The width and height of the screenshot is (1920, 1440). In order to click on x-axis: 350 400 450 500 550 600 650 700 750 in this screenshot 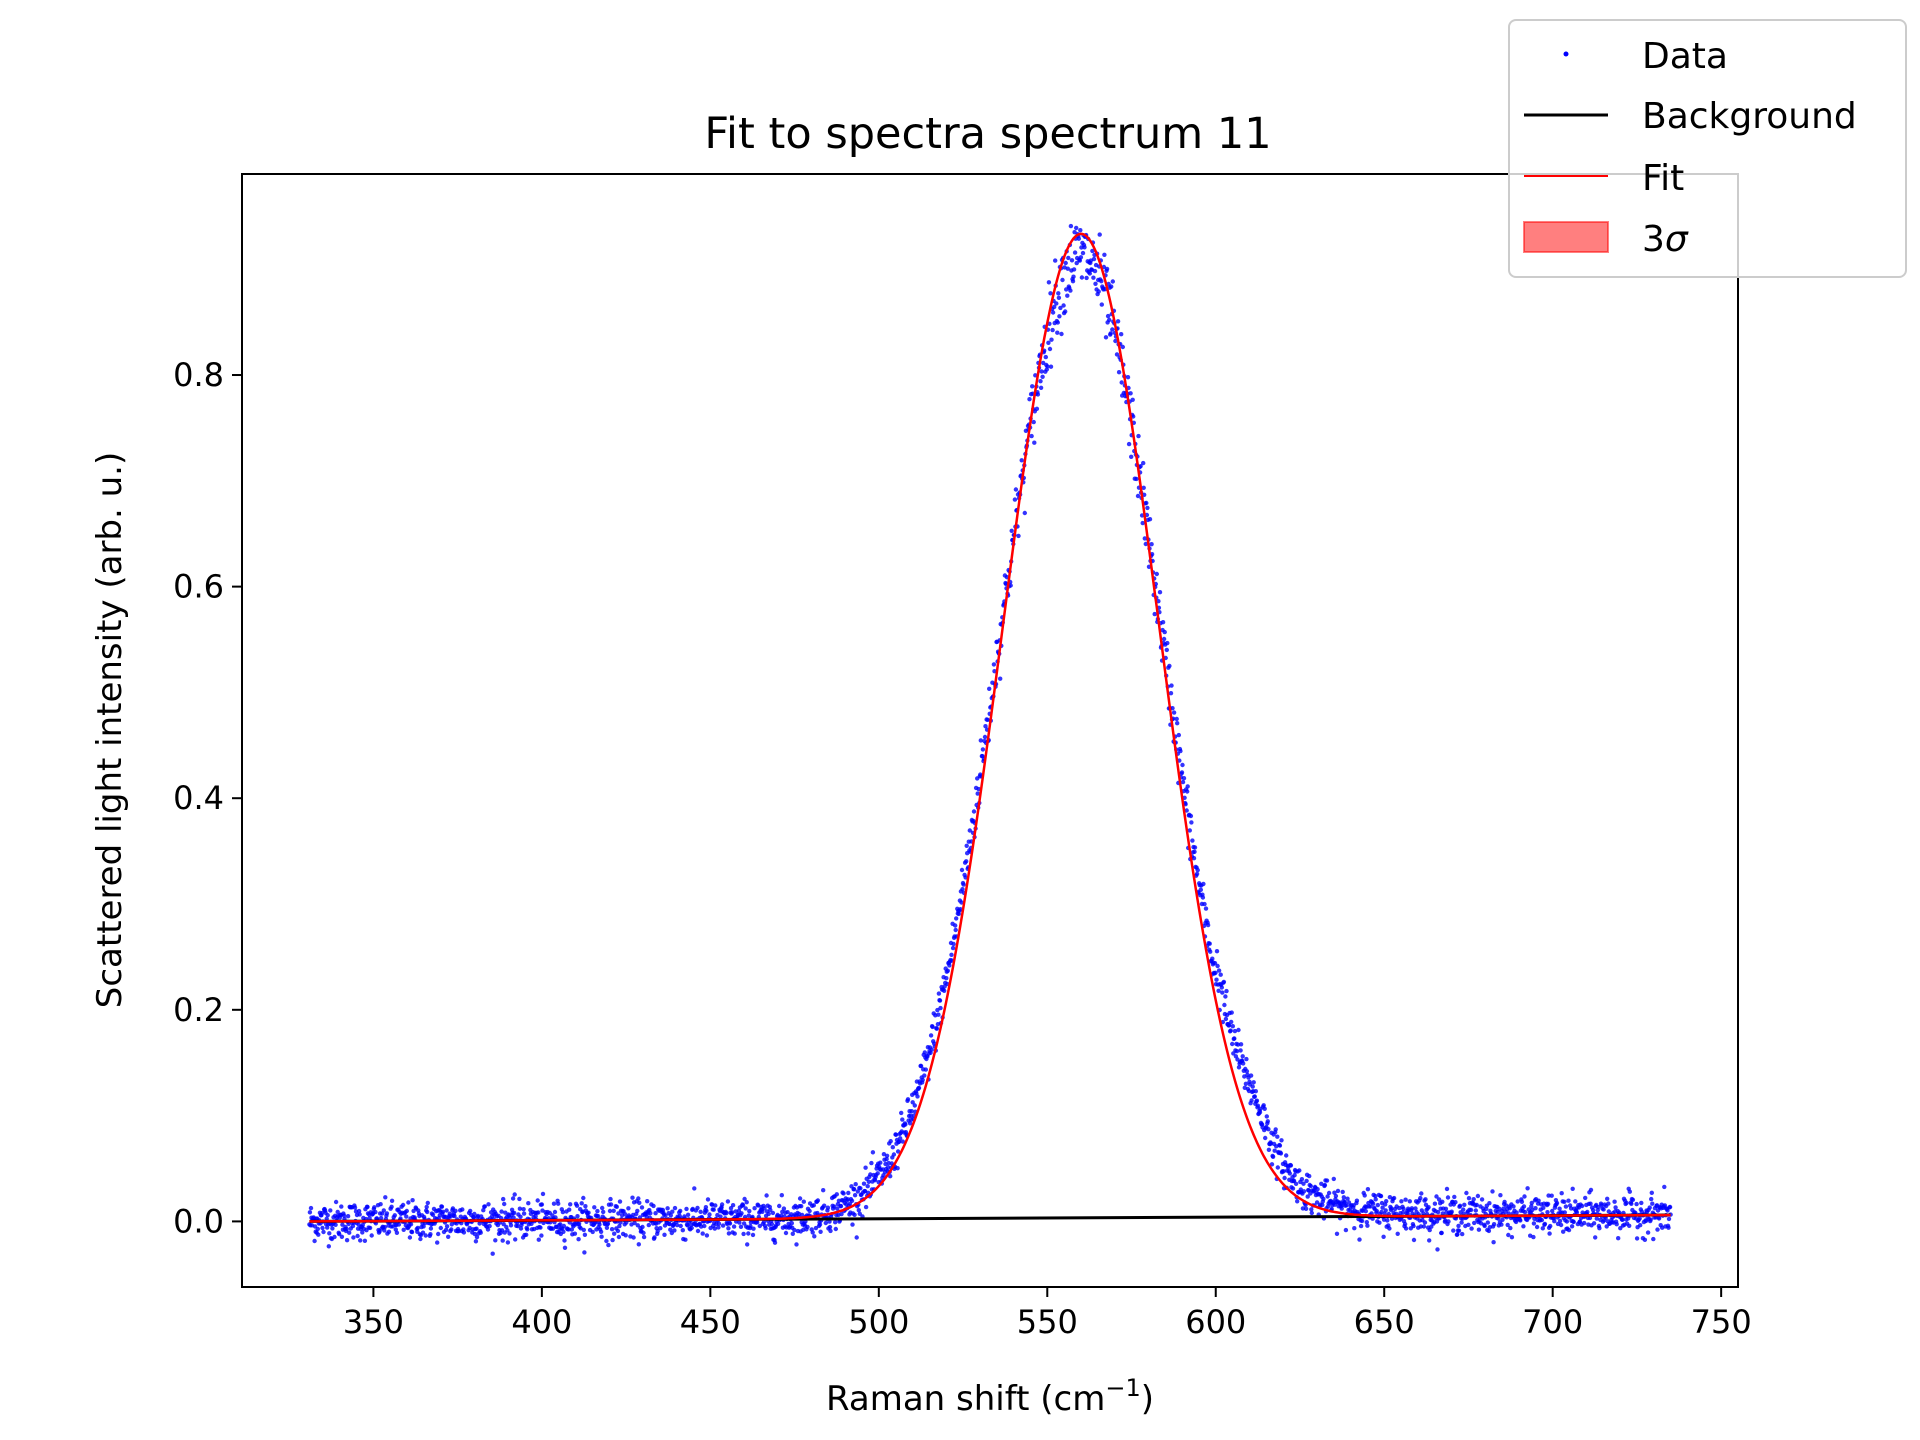, I will do `click(1047, 1314)`.